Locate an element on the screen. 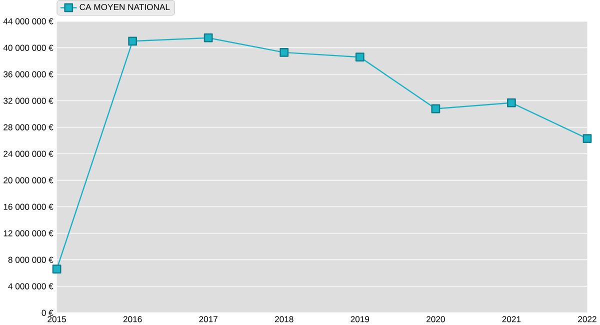 This screenshot has width=600, height=325. y-tick-label: 16 000 000 € is located at coordinates (29, 207).